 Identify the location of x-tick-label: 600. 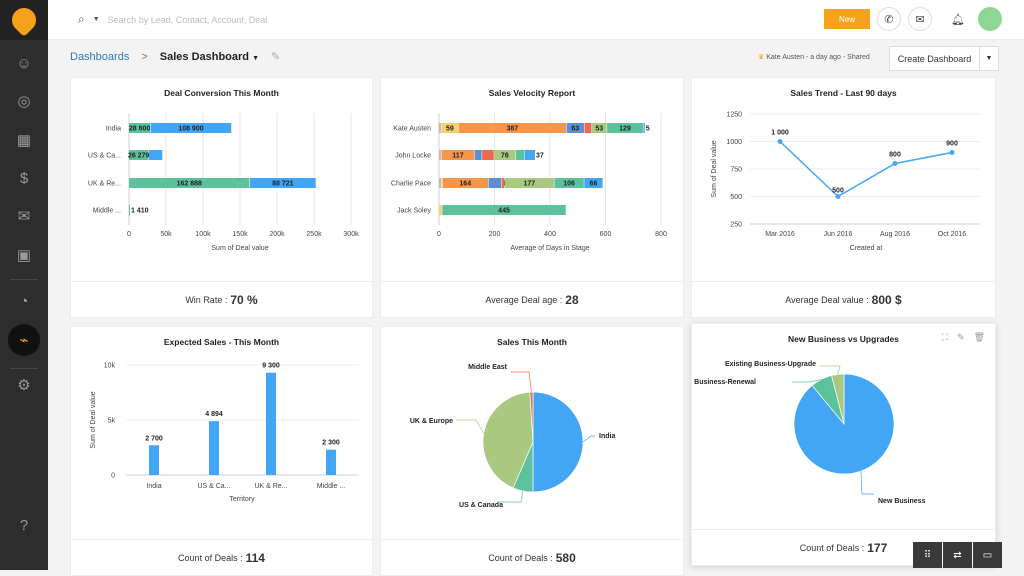
(606, 234).